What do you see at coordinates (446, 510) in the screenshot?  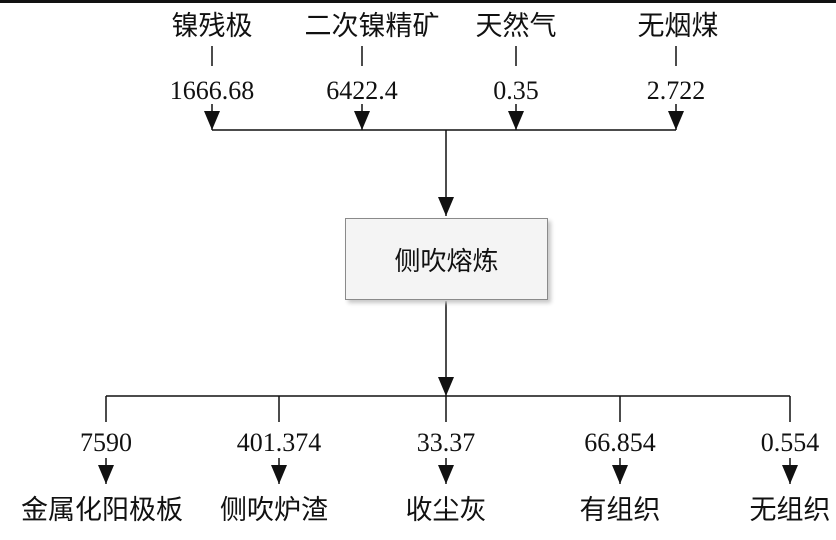 I see `output-name-3: 收尘灰` at bounding box center [446, 510].